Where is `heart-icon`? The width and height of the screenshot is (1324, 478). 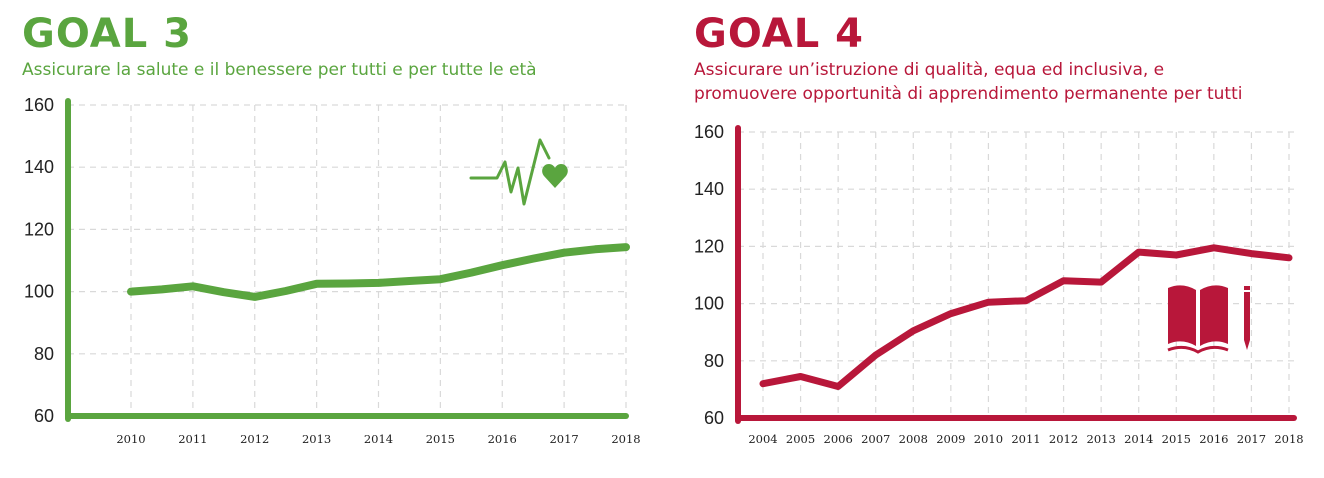
heart-icon is located at coordinates (555, 176).